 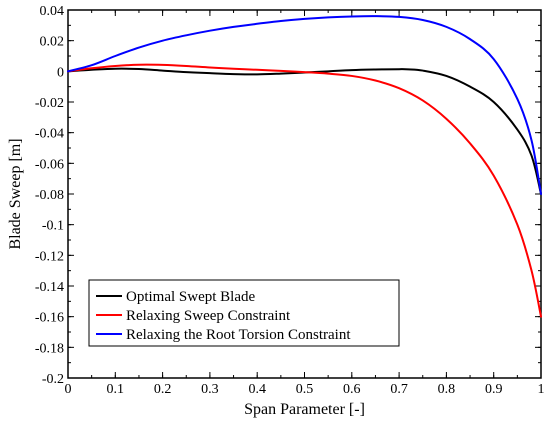 I want to click on legend-label-3: Relaxing the Root Torsion Constraint, so click(x=238, y=335).